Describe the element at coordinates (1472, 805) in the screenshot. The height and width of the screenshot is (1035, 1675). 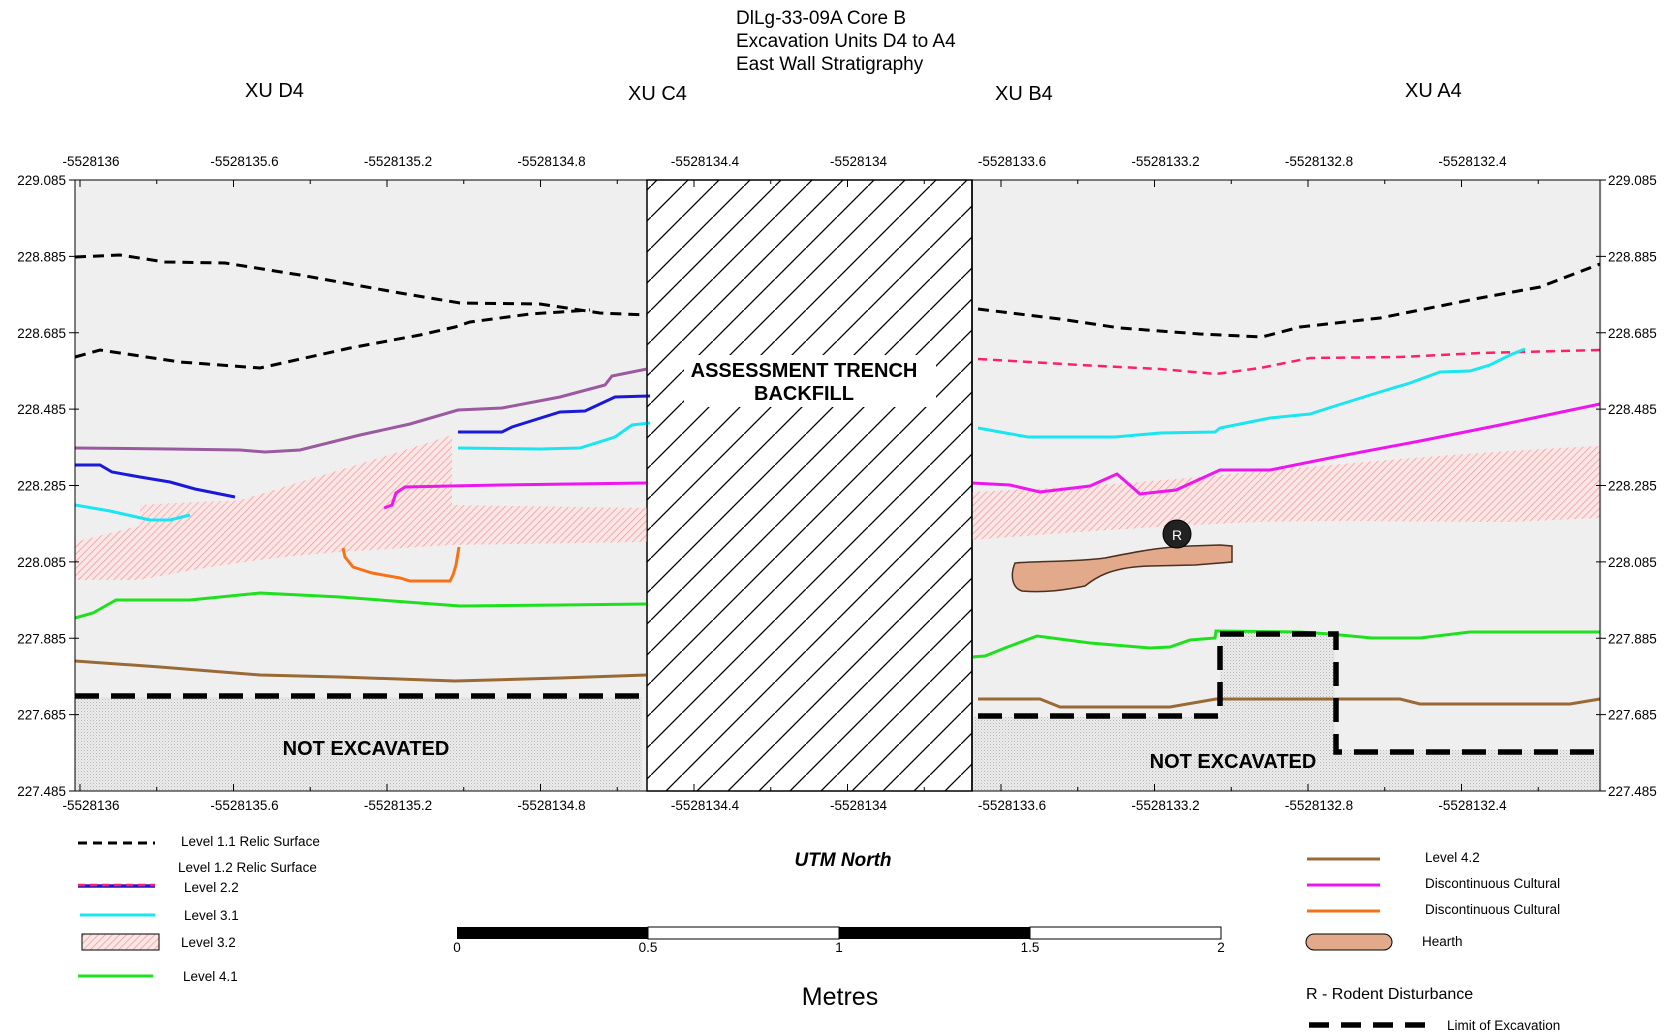
I see `x-tick-label-bottom: -5528132.4` at that location.